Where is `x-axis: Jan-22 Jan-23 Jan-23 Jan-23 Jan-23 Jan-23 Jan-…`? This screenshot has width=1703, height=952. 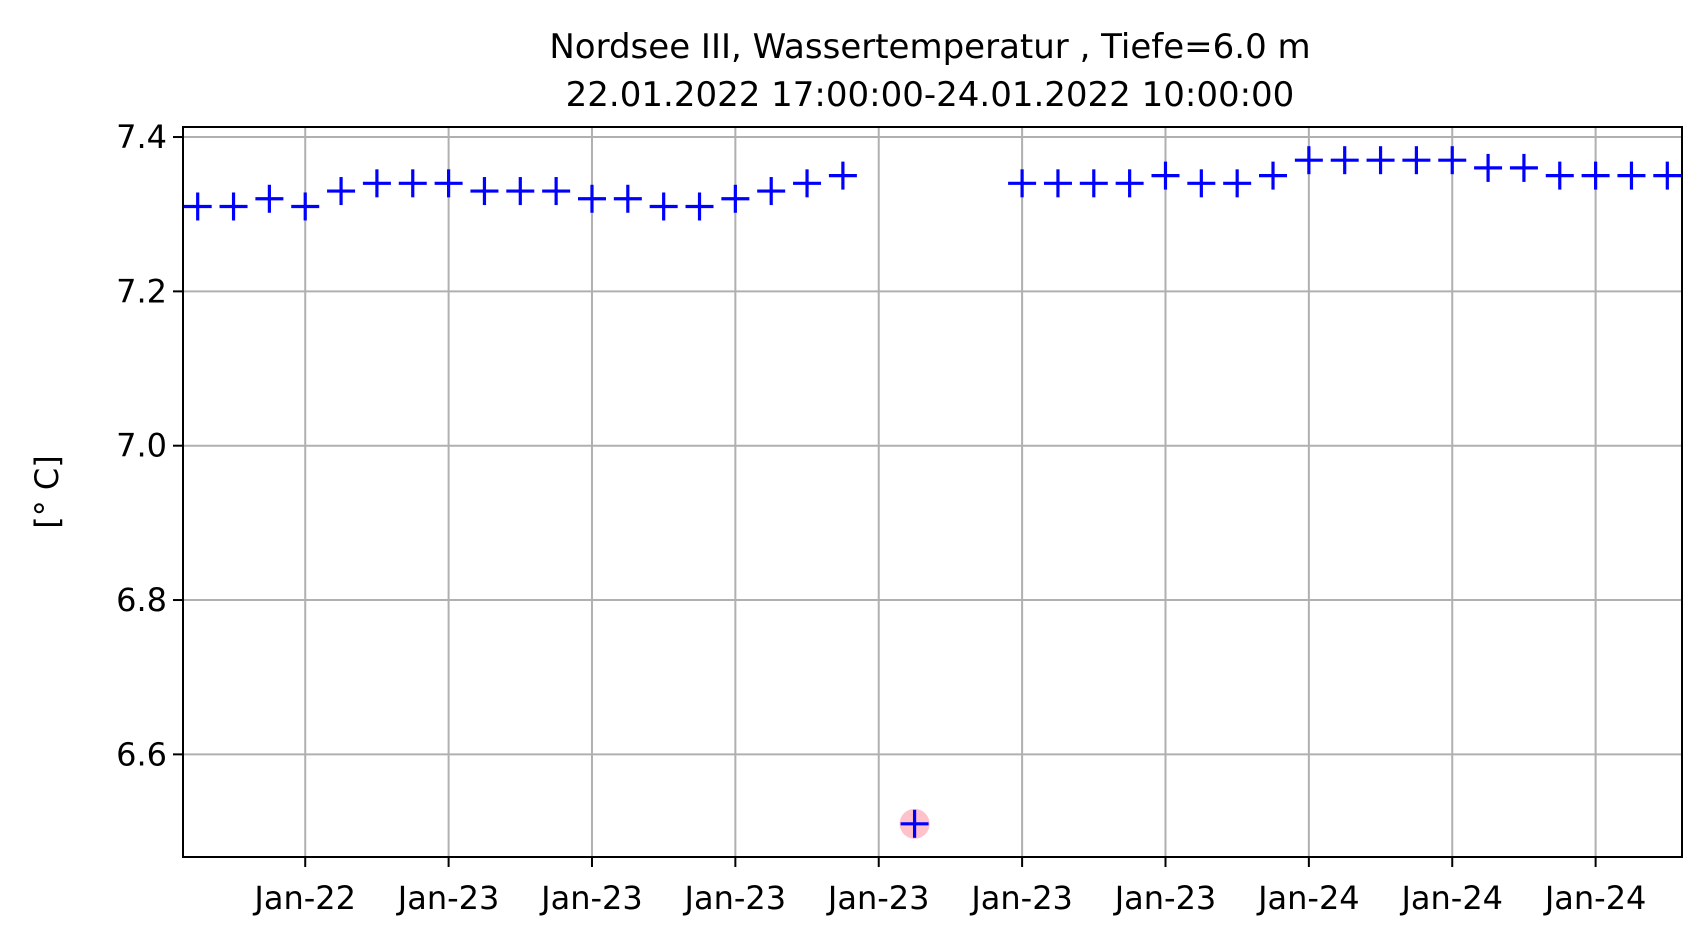
x-axis: Jan-22 Jan-23 Jan-23 Jan-23 Jan-23 Jan-23 Jan-… is located at coordinates (949, 887).